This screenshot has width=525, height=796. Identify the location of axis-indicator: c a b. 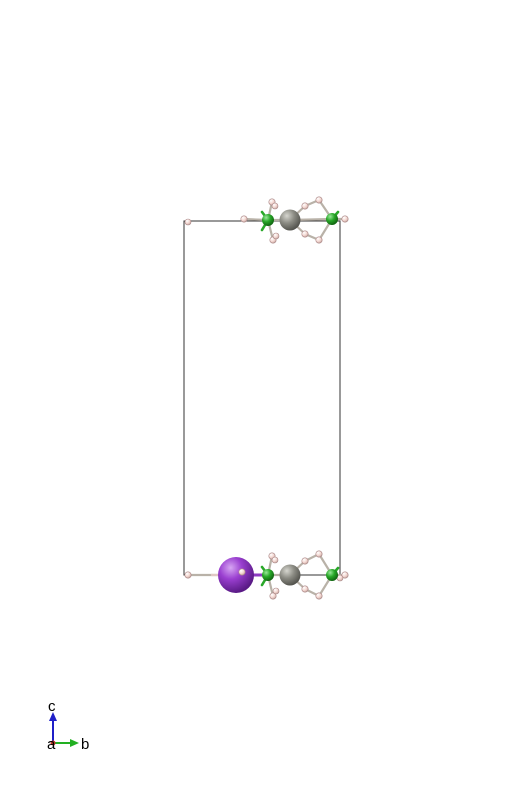
(68, 725).